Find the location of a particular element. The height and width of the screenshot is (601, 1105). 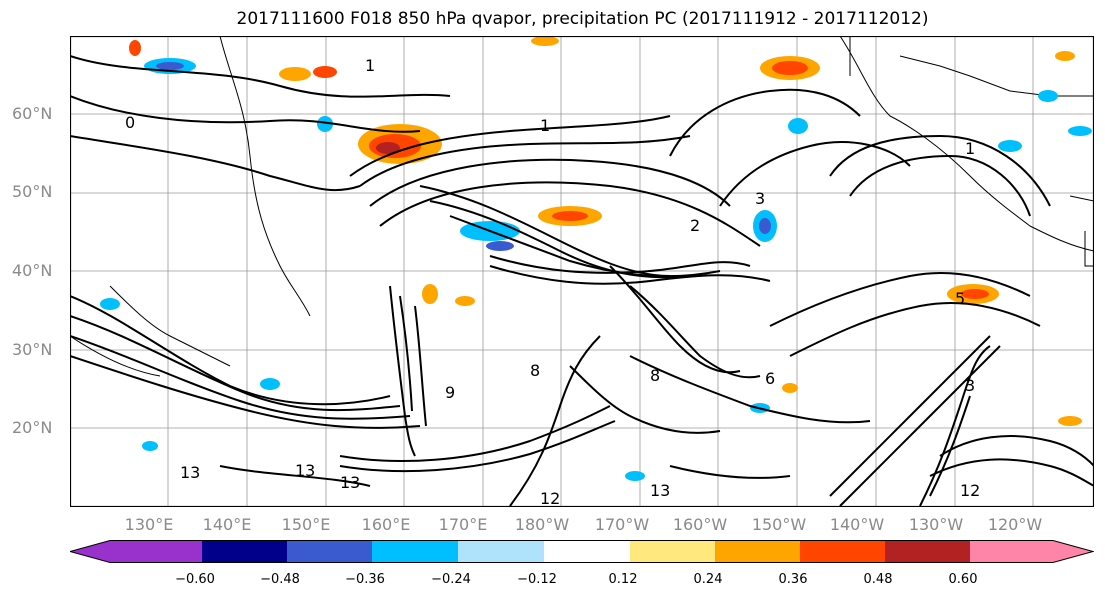

colorbar-tick-label: −0.36 is located at coordinates (365, 579).